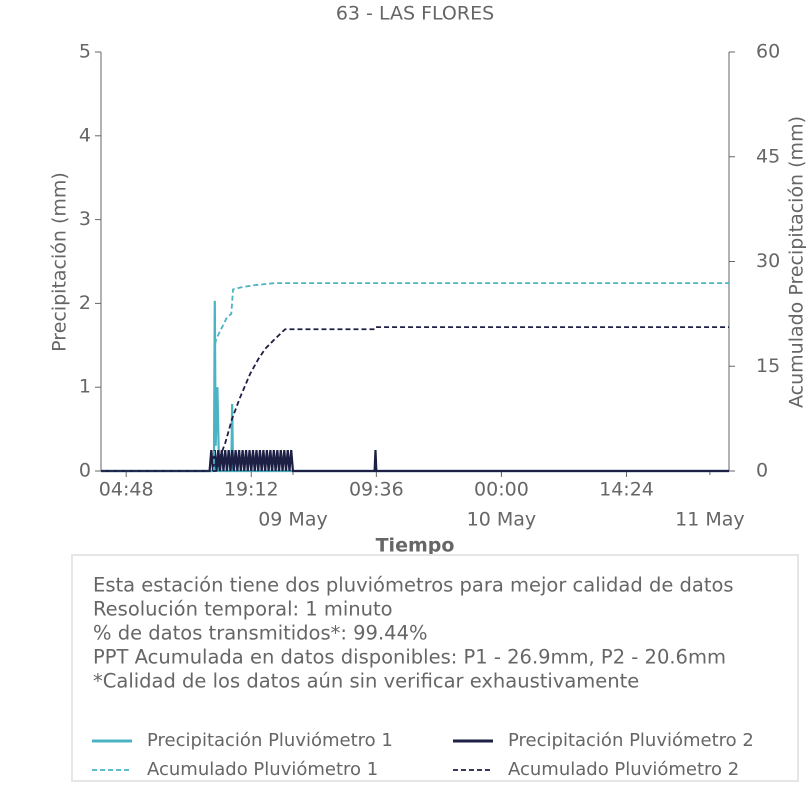 This screenshot has height=806, width=806. Describe the element at coordinates (60, 262) in the screenshot. I see `y-axis-label: Precipitación (mm)` at that location.